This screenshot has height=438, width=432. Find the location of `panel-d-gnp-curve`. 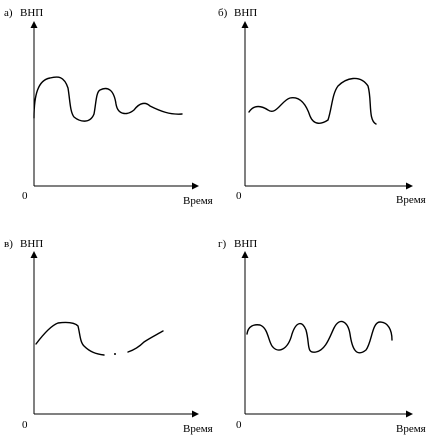

panel-d-gnp-curve is located at coordinates (319, 337).